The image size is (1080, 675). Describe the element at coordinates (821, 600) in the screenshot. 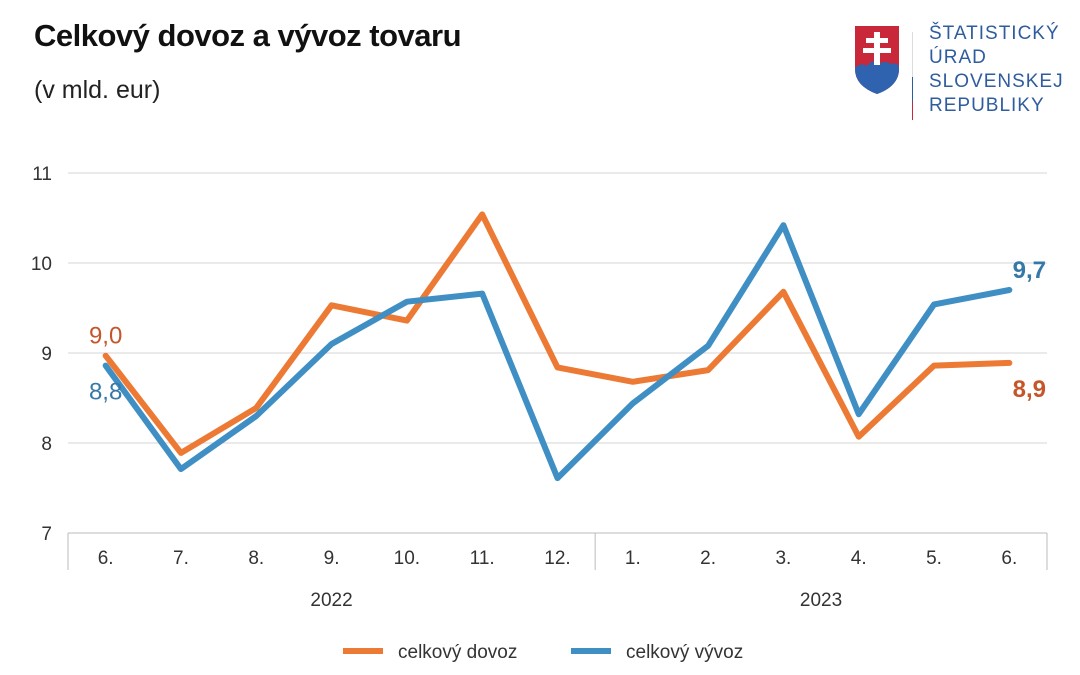

I see `year-label: 2023` at that location.